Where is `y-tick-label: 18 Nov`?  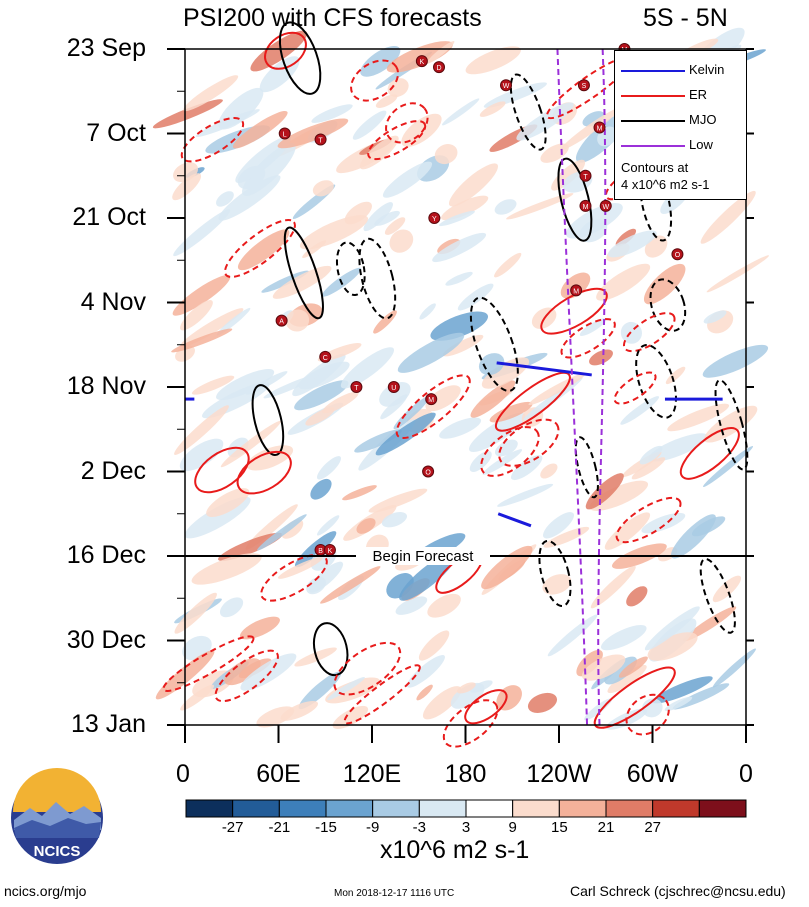
y-tick-label: 18 Nov is located at coordinates (106, 386).